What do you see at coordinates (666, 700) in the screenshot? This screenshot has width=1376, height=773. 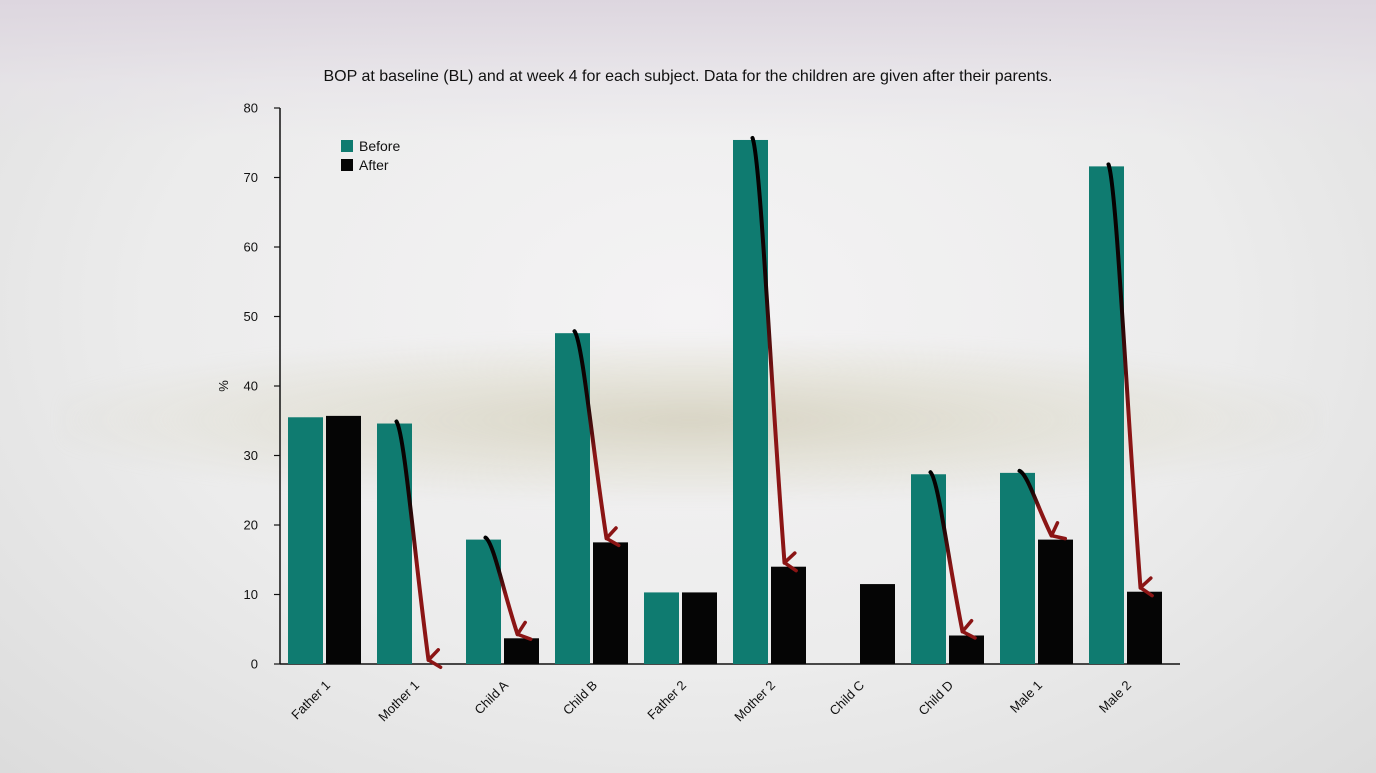 I see `x-tick-label: Father 2` at bounding box center [666, 700].